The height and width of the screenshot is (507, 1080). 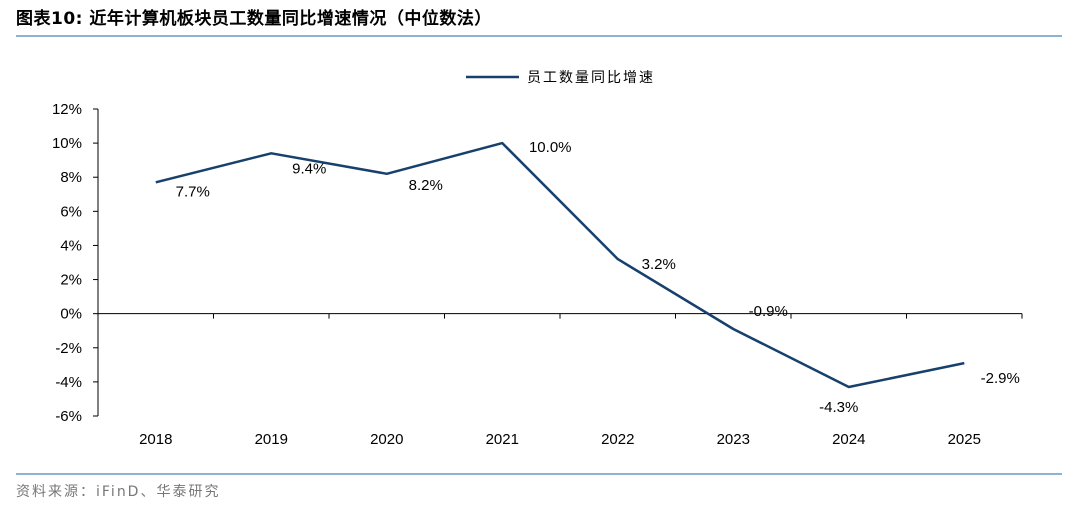 What do you see at coordinates (271, 439) in the screenshot?
I see `x-tick-label: 2019` at bounding box center [271, 439].